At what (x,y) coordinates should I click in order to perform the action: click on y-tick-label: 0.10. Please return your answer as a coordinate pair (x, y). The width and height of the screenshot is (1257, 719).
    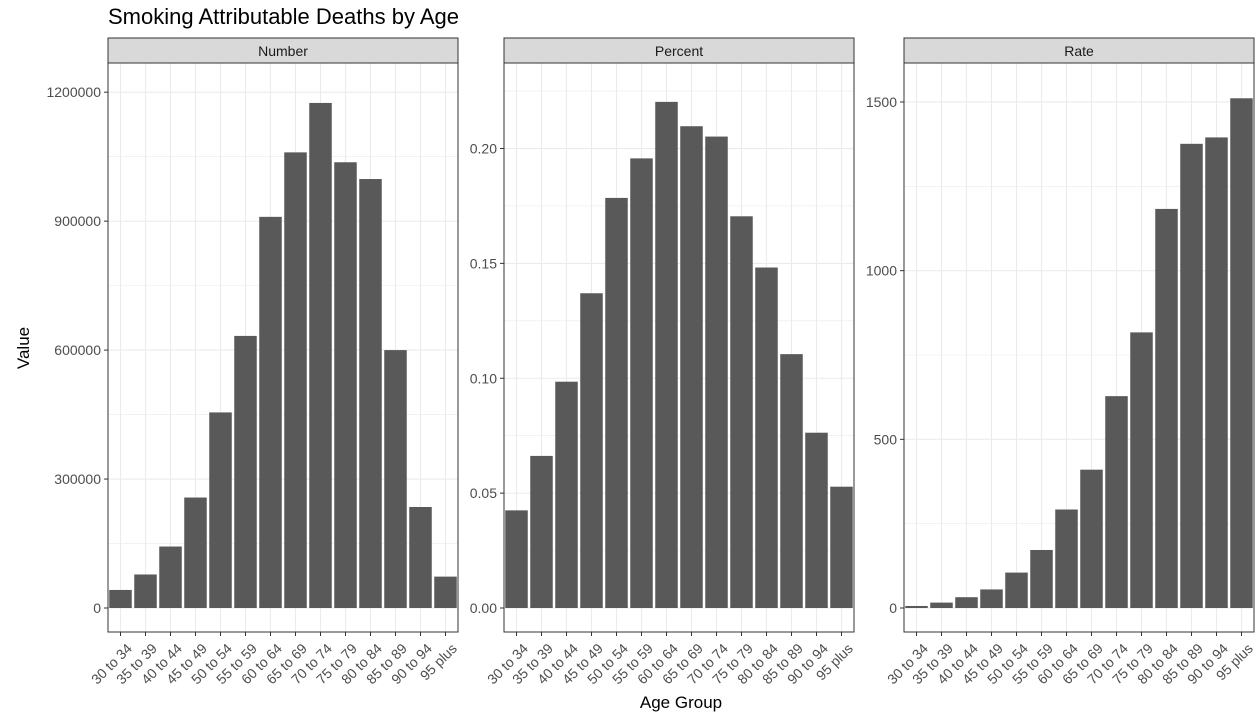
    Looking at the image, I should click on (483, 378).